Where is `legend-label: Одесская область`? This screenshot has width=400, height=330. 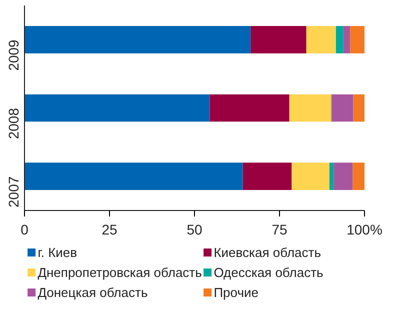 legend-label: Одесская область is located at coordinates (269, 272).